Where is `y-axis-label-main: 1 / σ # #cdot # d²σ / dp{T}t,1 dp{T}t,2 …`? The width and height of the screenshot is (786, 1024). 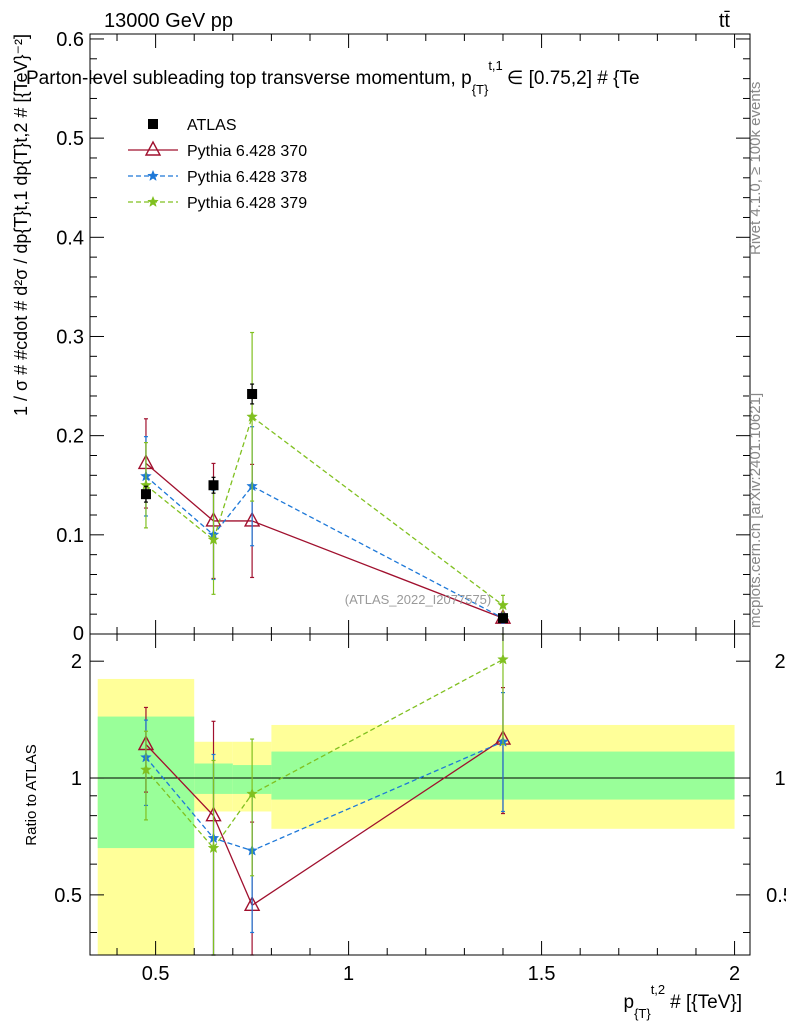
y-axis-label-main: 1 / σ # #cdot # d²σ / dp{T}t,1 dp{T}t,2 … is located at coordinates (21, 225).